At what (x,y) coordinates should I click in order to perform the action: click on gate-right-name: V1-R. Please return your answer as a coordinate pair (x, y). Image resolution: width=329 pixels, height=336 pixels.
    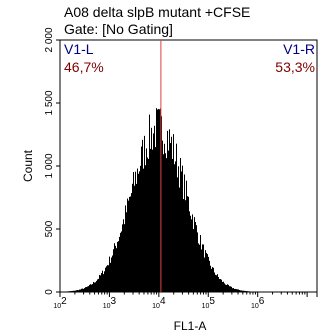
    Looking at the image, I should click on (299, 49).